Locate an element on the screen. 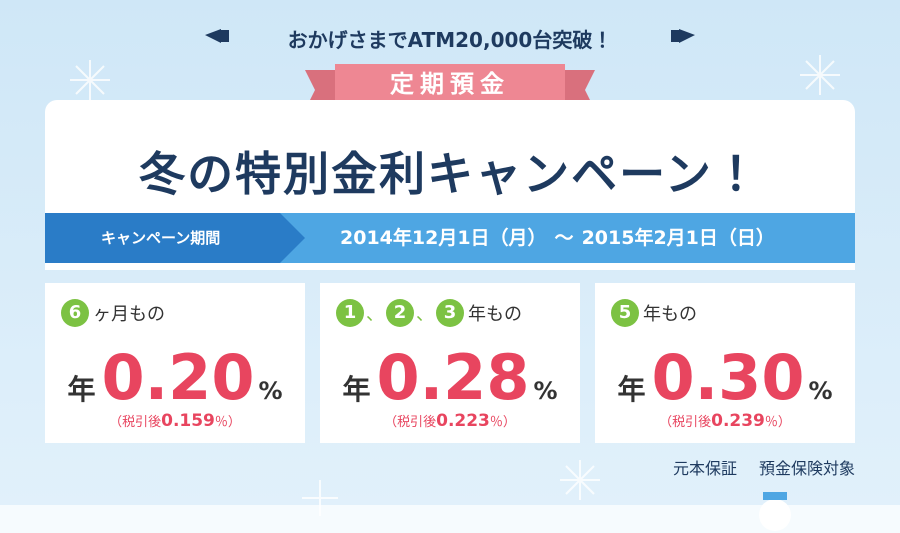 Image resolution: width=900 pixels, height=533 pixels. after-tax: （税引後0.223％） is located at coordinates (450, 421).